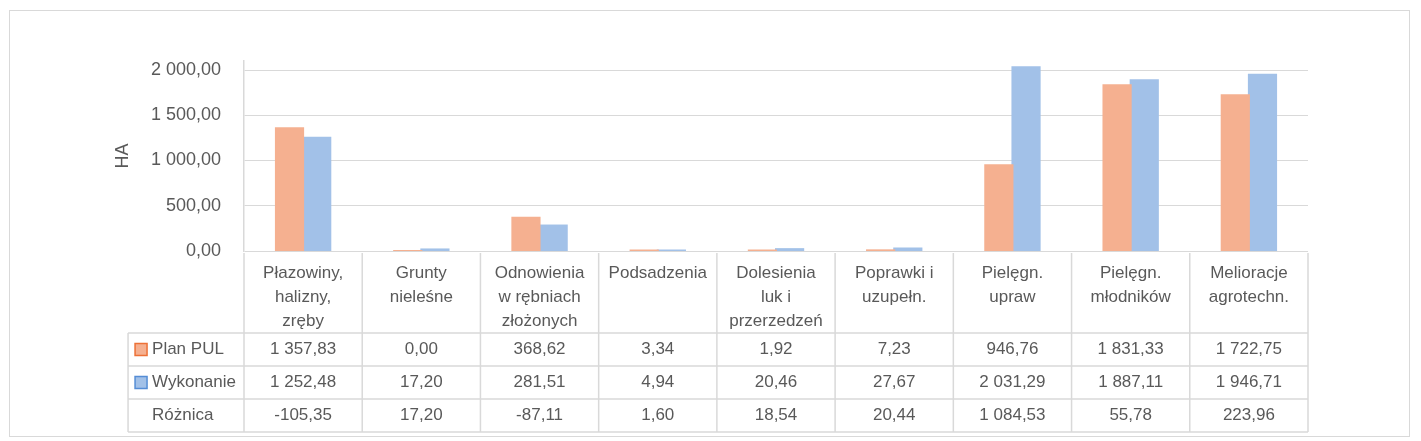 This screenshot has width=1421, height=441. I want to click on x-tick-label: Pielęgn. młodników, so click(1131, 284).